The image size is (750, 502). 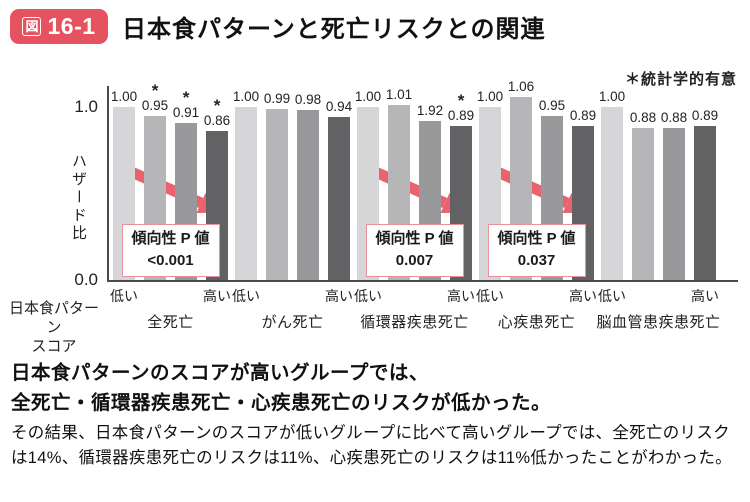 What do you see at coordinates (536, 322) in the screenshot?
I see `group-label: 心疾患死亡` at bounding box center [536, 322].